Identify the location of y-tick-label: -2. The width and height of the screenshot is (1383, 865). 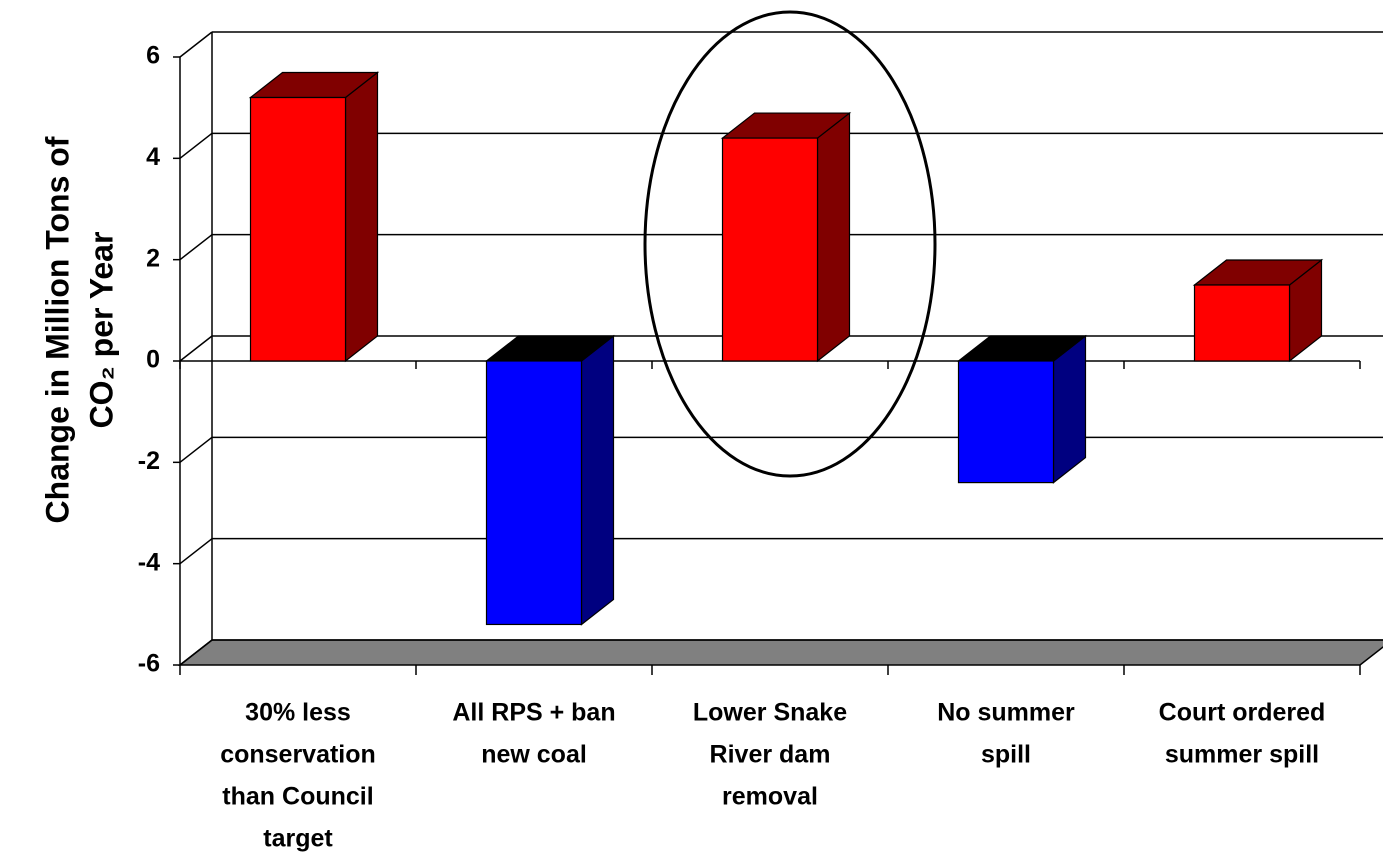
(149, 461).